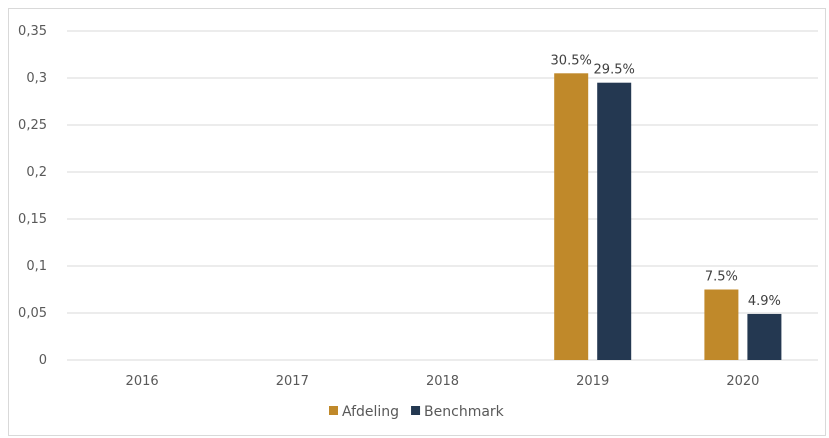 Image resolution: width=829 pixels, height=438 pixels. I want to click on x-tick-label: 2017, so click(292, 381).